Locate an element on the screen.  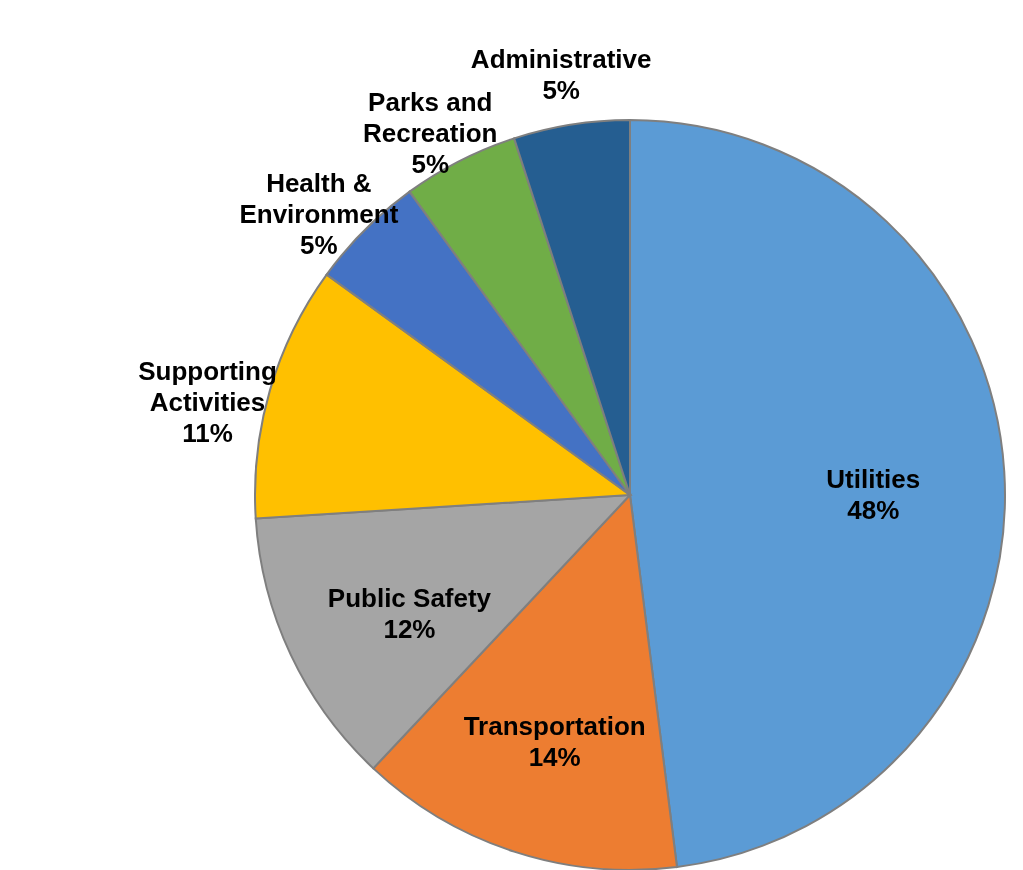
slice-label: Public Safety is located at coordinates (409, 597).